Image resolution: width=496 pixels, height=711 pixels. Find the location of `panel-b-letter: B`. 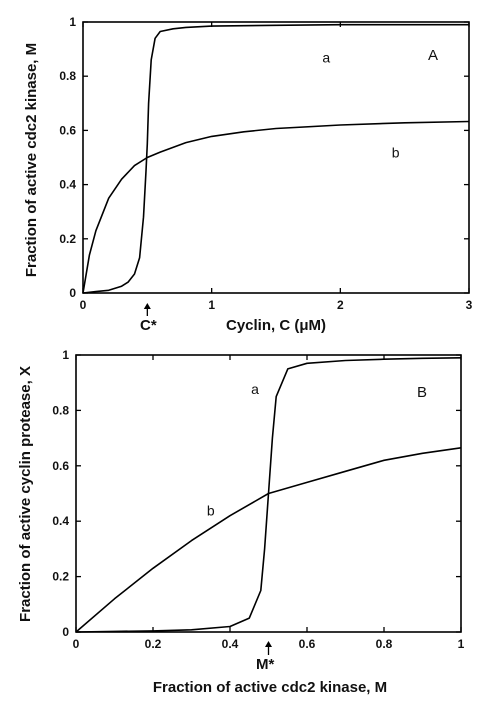

panel-b-letter: B is located at coordinates (422, 392).